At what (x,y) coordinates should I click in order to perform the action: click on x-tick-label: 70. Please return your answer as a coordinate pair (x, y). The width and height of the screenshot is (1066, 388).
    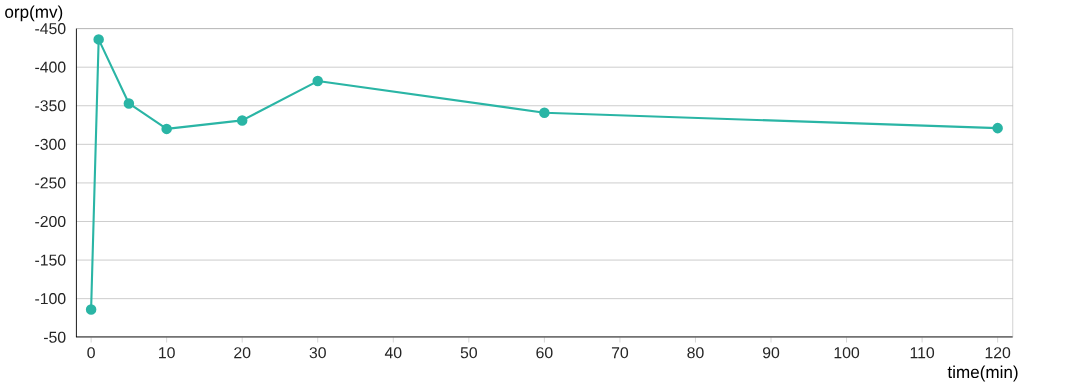
    Looking at the image, I should click on (620, 353).